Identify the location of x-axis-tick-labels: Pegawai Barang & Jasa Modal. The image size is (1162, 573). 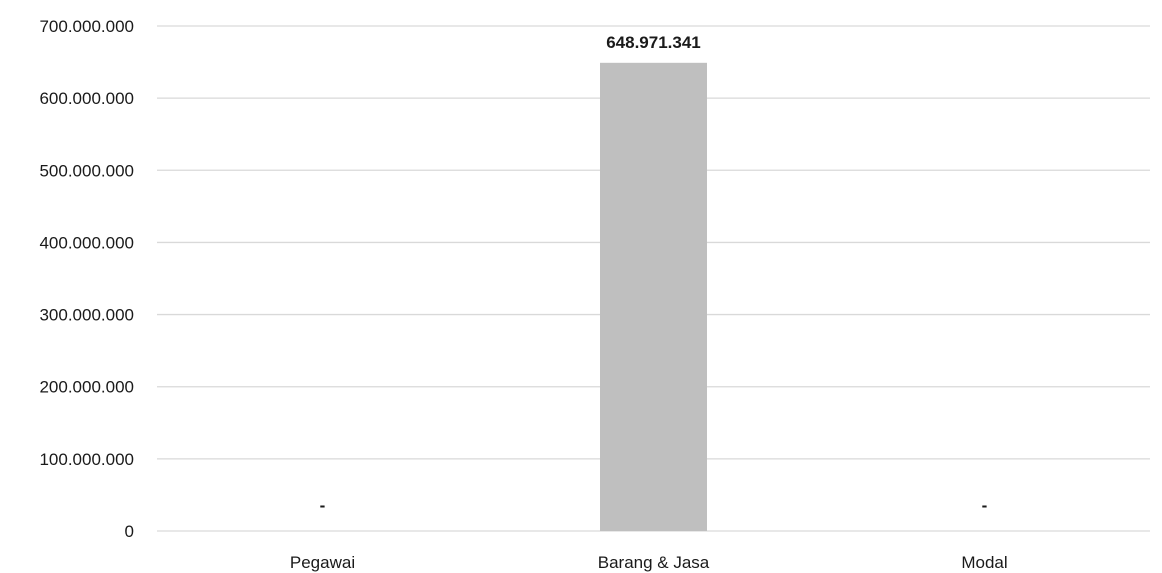
(649, 562).